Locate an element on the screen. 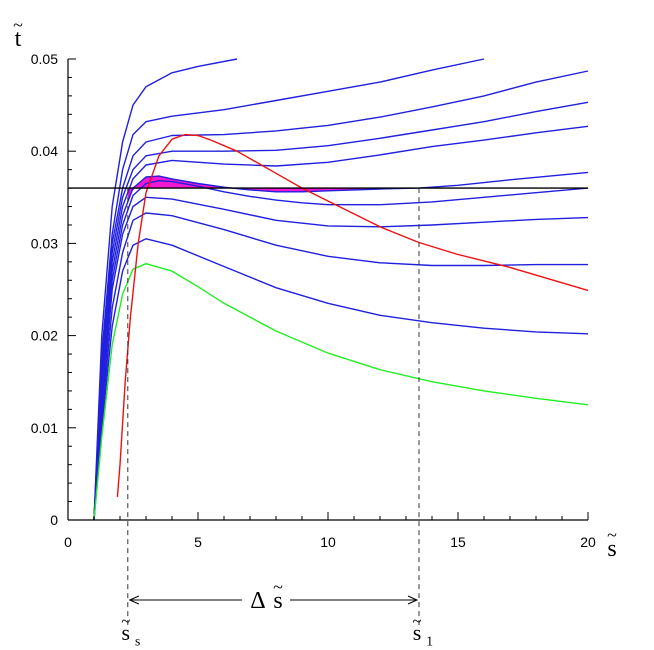  s-end-label-letter: s is located at coordinates (417, 632).